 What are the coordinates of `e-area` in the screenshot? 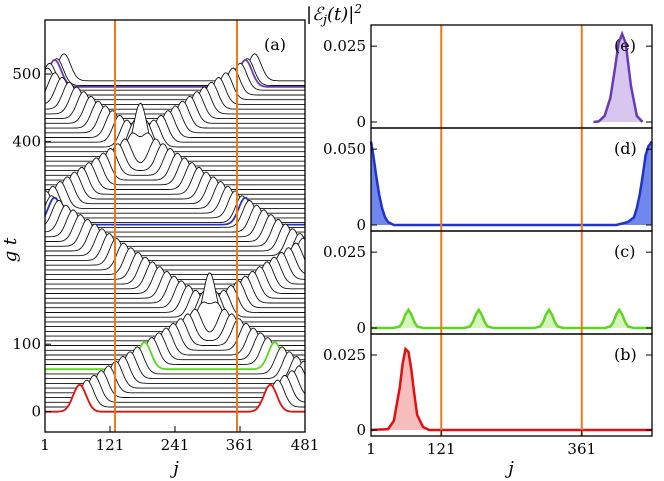 It's located at (618, 78).